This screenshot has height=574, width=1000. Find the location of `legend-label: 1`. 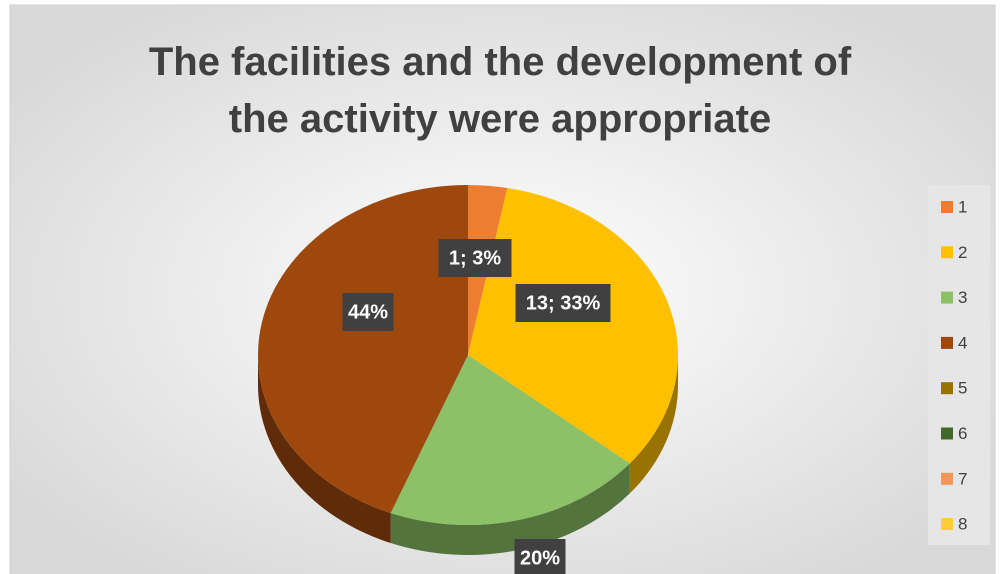

legend-label: 1 is located at coordinates (962, 206).